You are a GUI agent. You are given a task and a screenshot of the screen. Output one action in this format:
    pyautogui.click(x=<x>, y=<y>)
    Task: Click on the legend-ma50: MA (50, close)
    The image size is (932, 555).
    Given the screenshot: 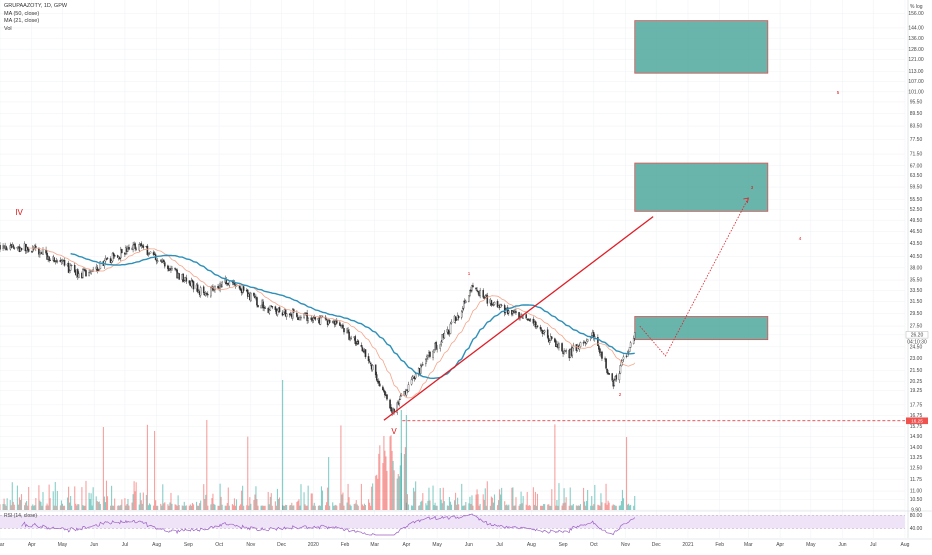 What is the action you would take?
    pyautogui.click(x=22, y=13)
    